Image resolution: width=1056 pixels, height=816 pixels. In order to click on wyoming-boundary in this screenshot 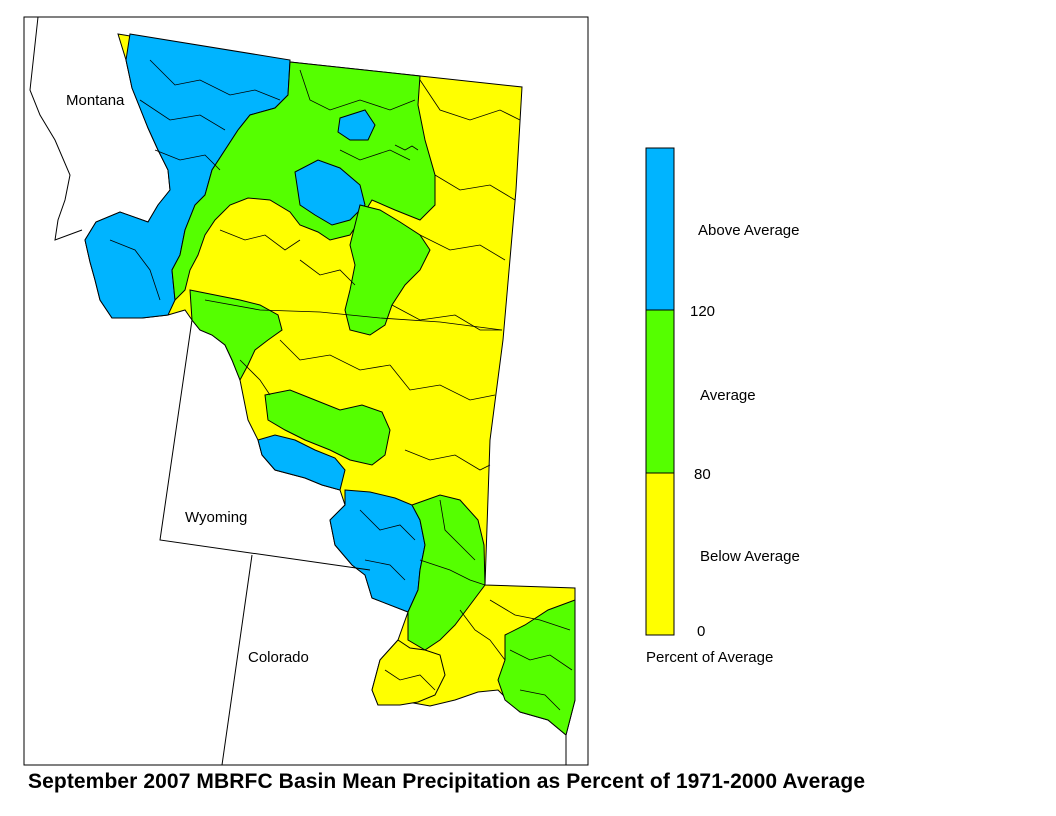, I will do `click(265, 445)`.